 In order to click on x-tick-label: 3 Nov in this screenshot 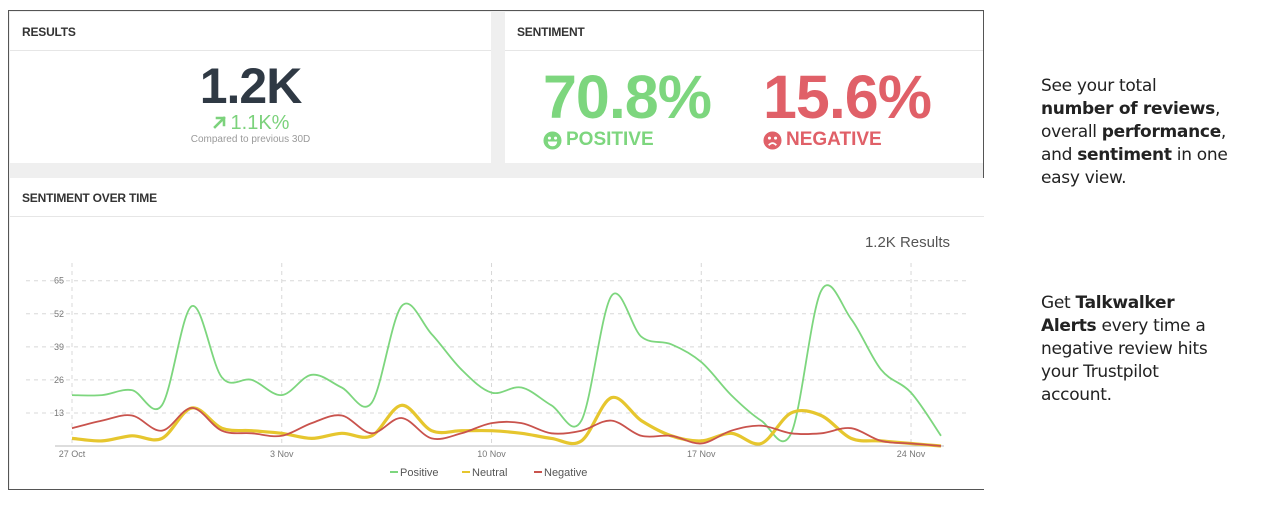, I will do `click(282, 454)`.